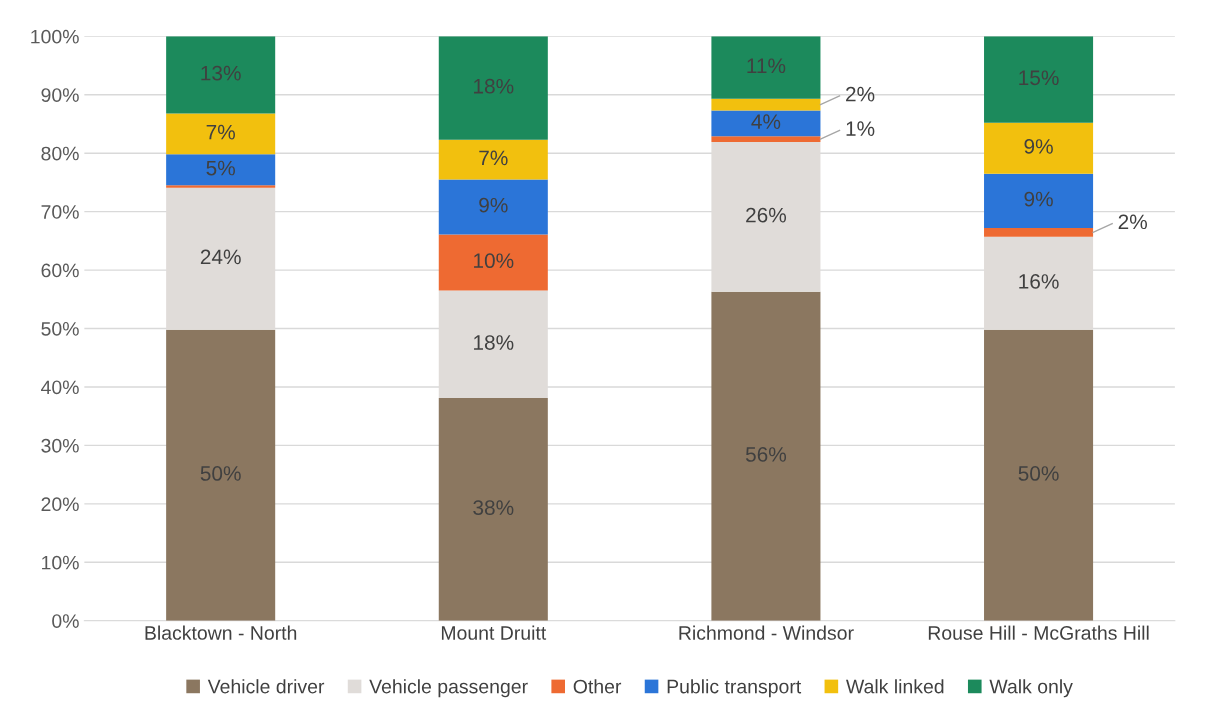 This screenshot has height=726, width=1205. Describe the element at coordinates (60, 387) in the screenshot. I see `y-tick-label: 40%` at that location.